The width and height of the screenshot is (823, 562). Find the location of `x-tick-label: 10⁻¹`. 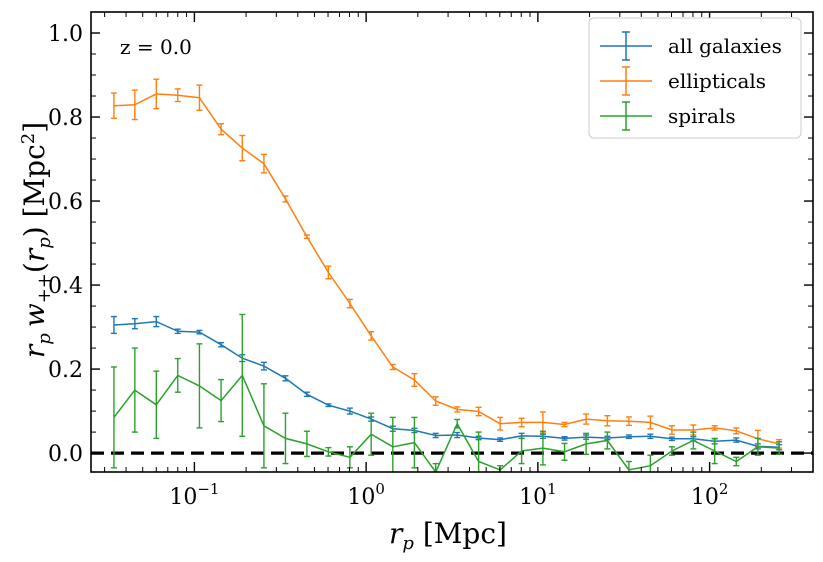

x-tick-label: 10⁻¹ is located at coordinates (194, 495).